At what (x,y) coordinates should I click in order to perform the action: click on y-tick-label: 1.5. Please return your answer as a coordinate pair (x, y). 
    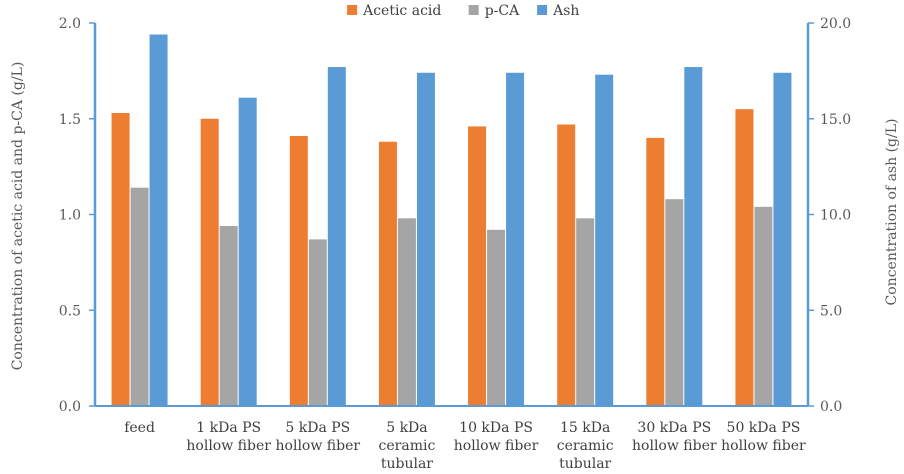
    Looking at the image, I should click on (70, 120).